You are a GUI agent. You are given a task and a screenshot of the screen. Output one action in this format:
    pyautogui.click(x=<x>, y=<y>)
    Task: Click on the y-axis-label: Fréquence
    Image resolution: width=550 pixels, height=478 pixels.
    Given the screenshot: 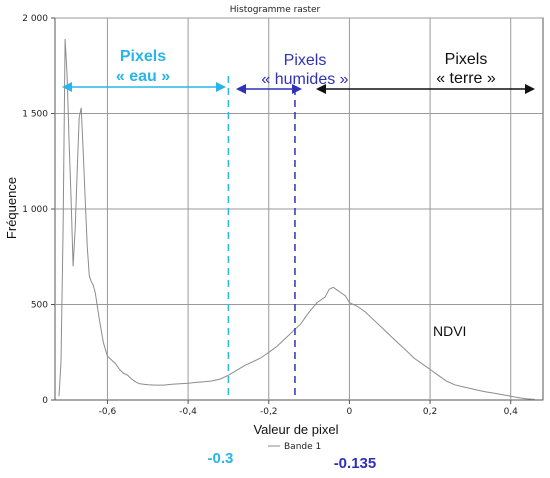 What is the action you would take?
    pyautogui.click(x=11, y=208)
    